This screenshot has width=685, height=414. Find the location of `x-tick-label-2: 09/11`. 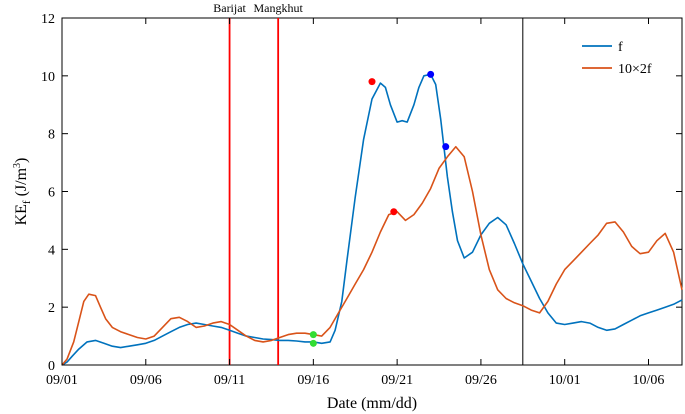

x-tick-label-2: 09/11 is located at coordinates (229, 380).